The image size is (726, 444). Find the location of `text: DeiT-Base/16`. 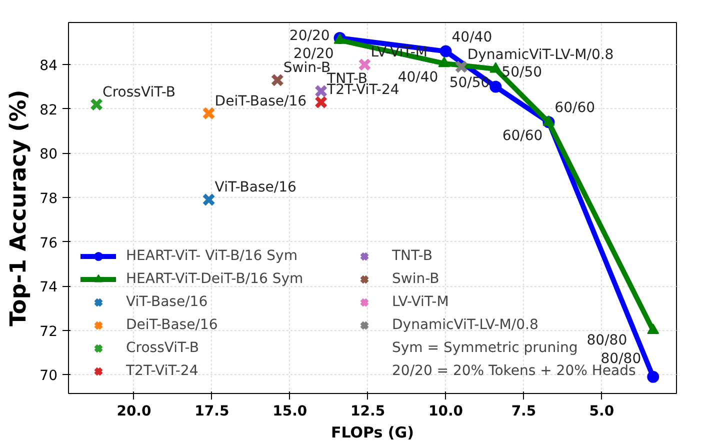

text: DeiT-Base/16 is located at coordinates (260, 101).